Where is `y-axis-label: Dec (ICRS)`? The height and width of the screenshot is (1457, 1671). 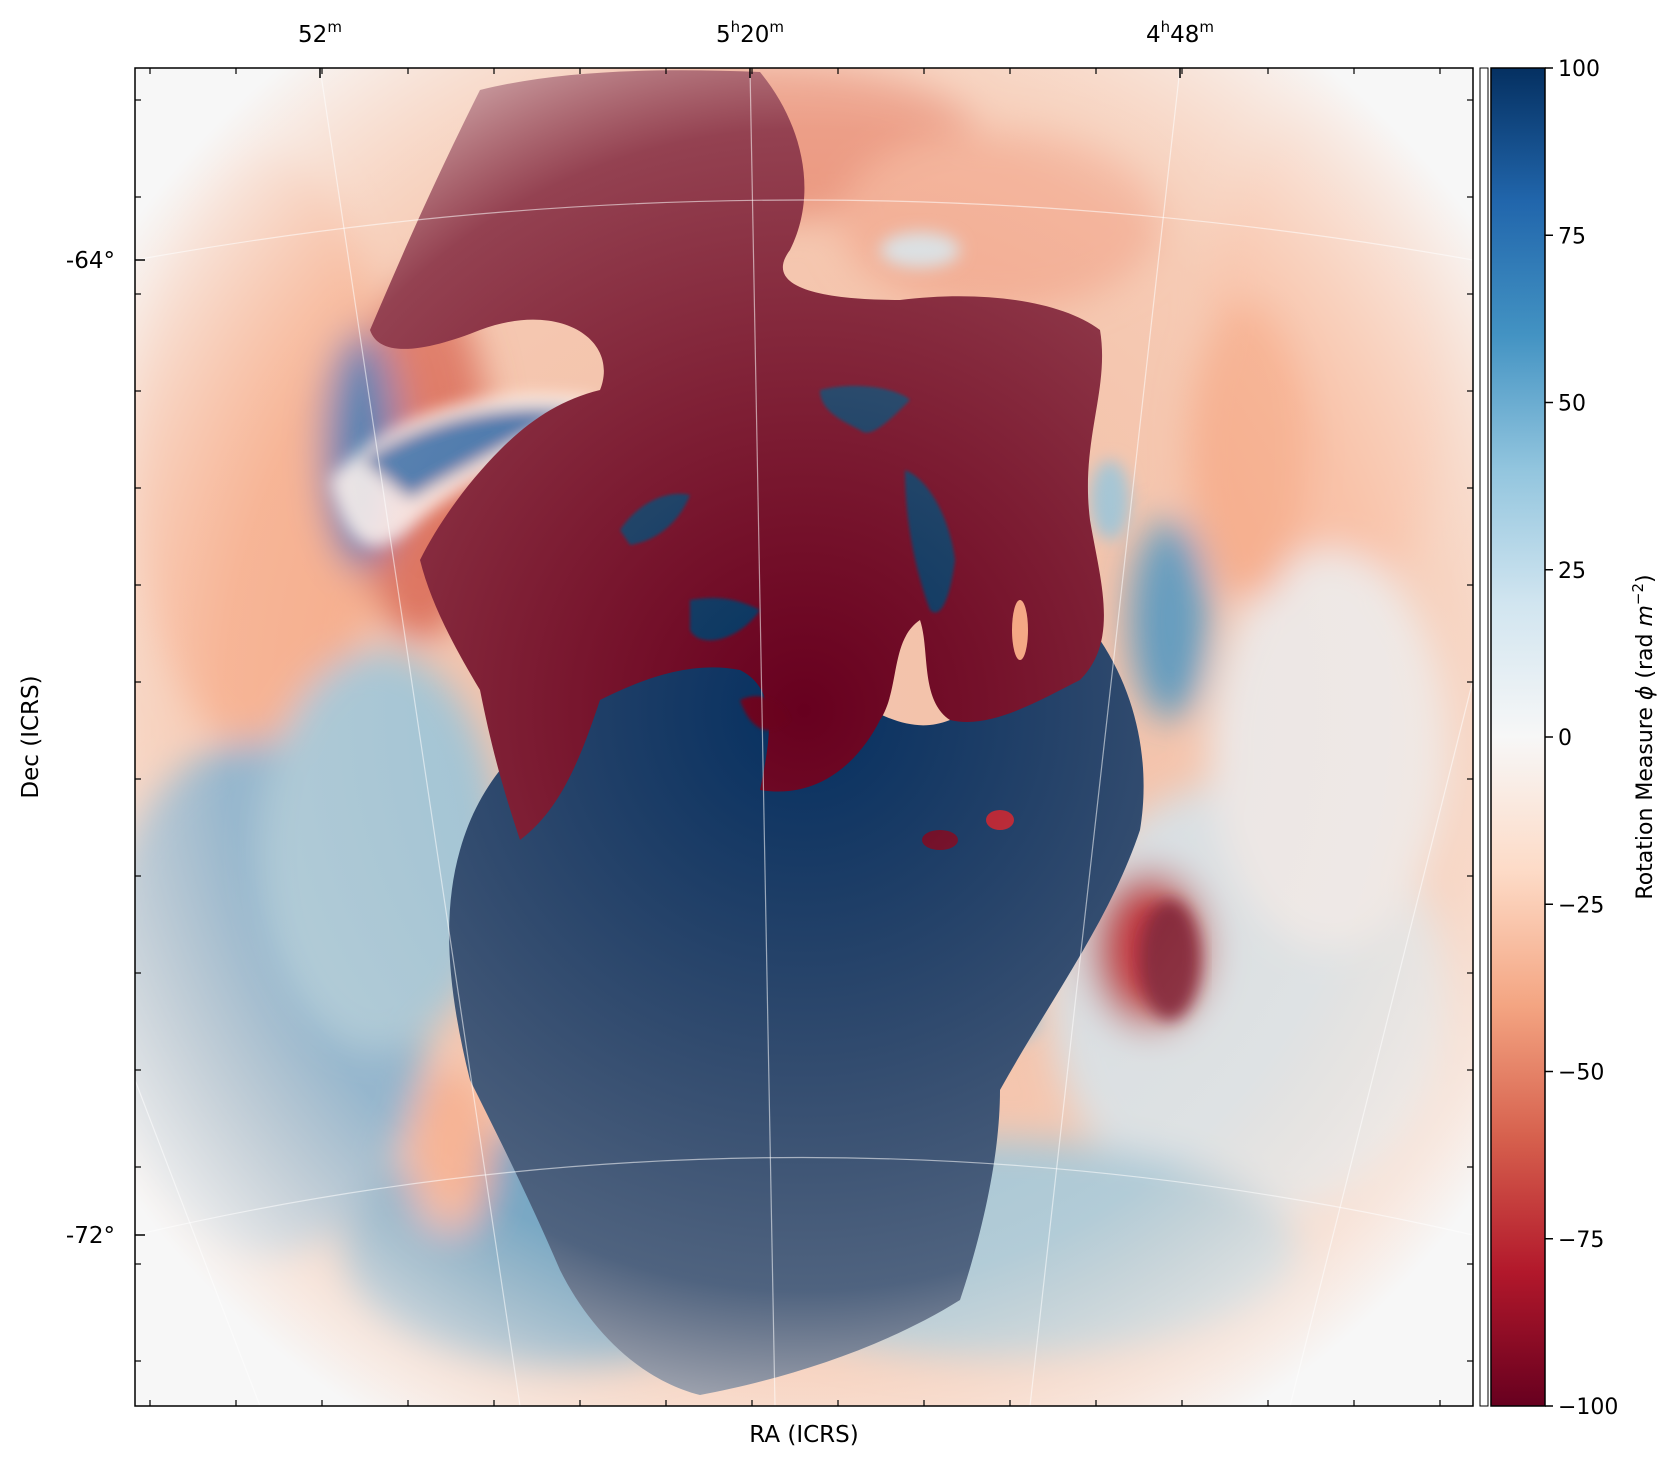 y-axis-label: Dec (ICRS) is located at coordinates (31, 736).